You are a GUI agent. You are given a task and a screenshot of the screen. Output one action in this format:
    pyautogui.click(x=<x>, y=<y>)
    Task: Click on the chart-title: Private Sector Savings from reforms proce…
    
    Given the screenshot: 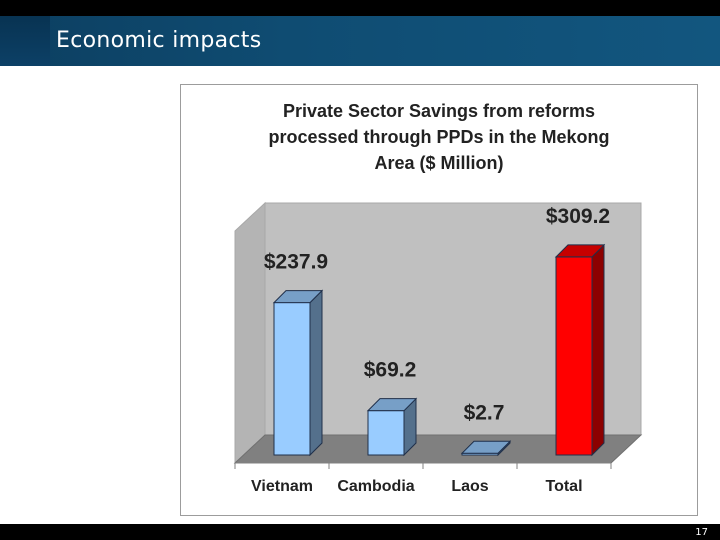 What is the action you would take?
    pyautogui.click(x=438, y=137)
    